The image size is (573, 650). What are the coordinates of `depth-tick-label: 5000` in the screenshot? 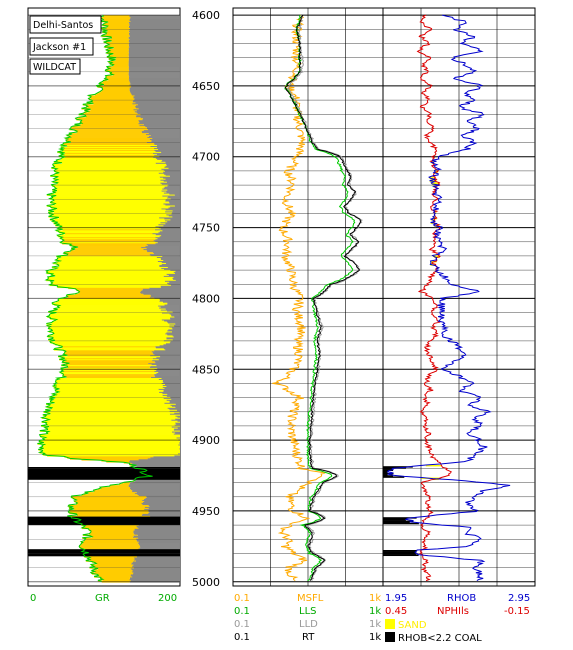 It's located at (206, 582).